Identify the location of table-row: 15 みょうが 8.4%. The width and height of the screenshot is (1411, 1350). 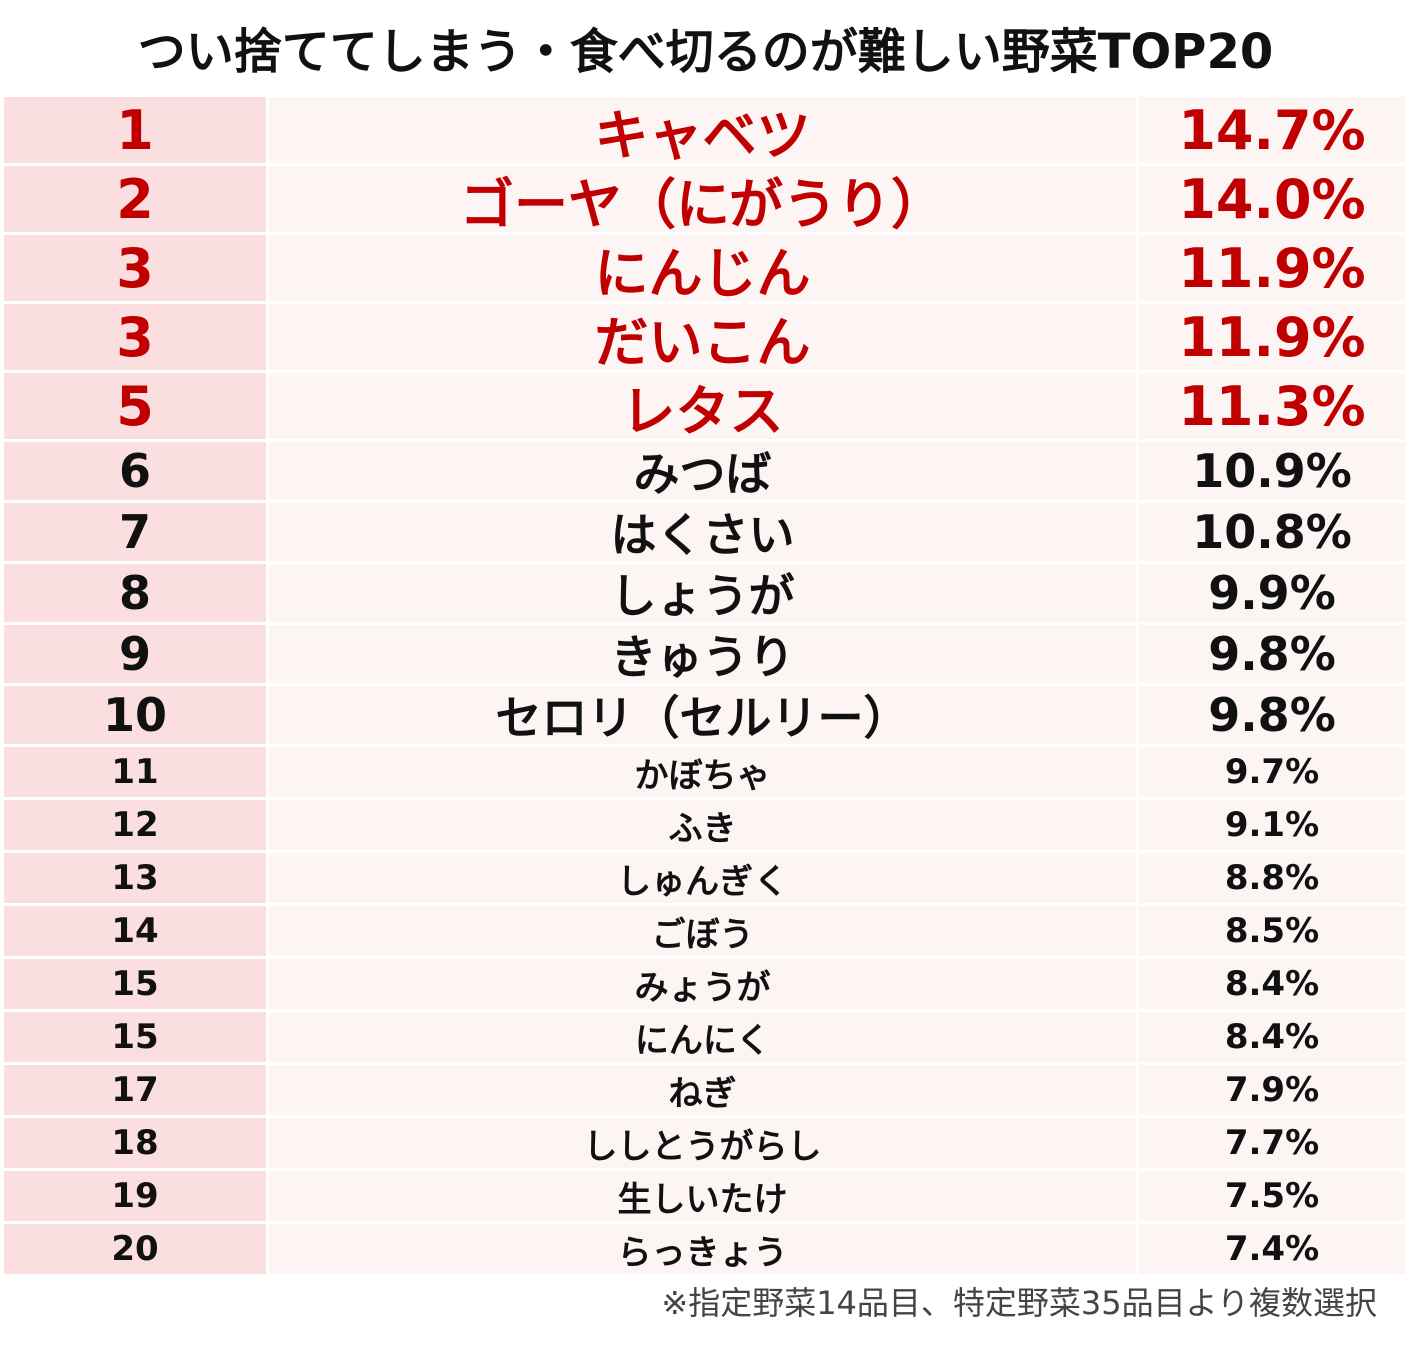
(704, 985).